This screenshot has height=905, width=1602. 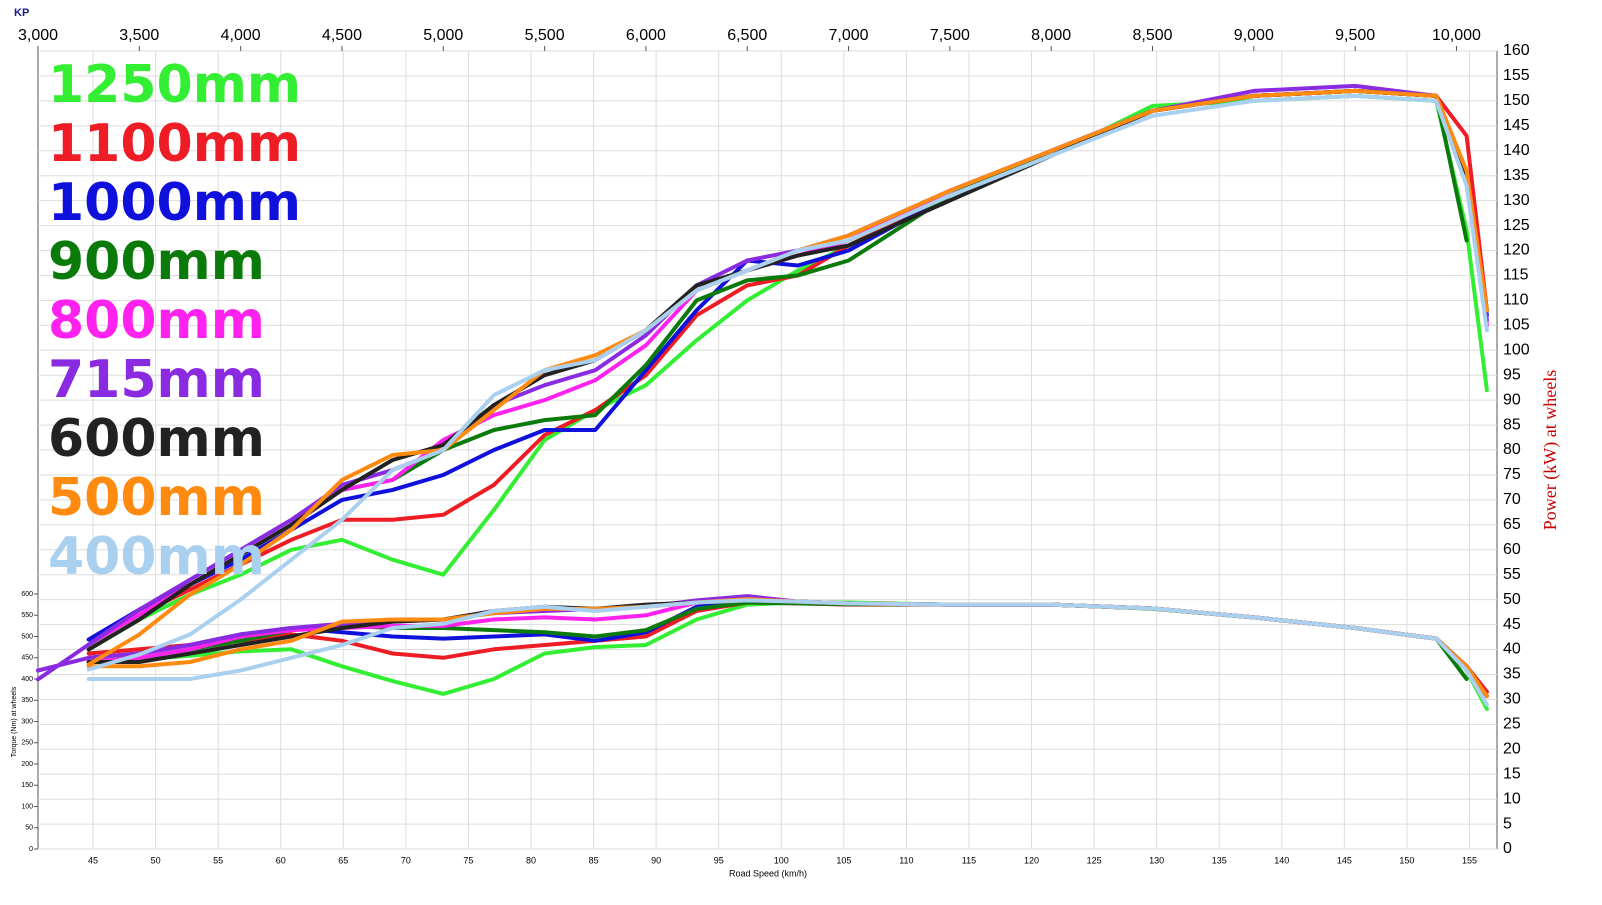 I want to click on legend-entry: 1100mm, so click(x=174, y=144).